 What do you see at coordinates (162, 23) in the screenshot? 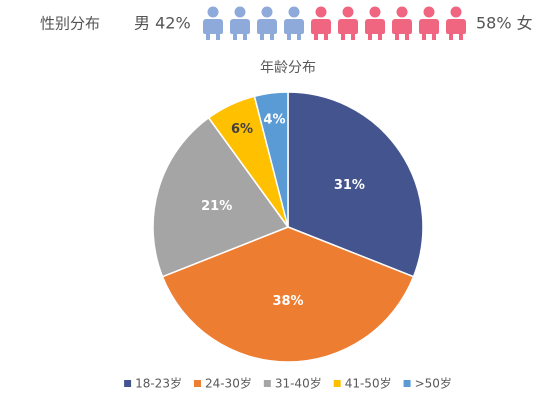
I see `male-share: 男 42%` at bounding box center [162, 23].